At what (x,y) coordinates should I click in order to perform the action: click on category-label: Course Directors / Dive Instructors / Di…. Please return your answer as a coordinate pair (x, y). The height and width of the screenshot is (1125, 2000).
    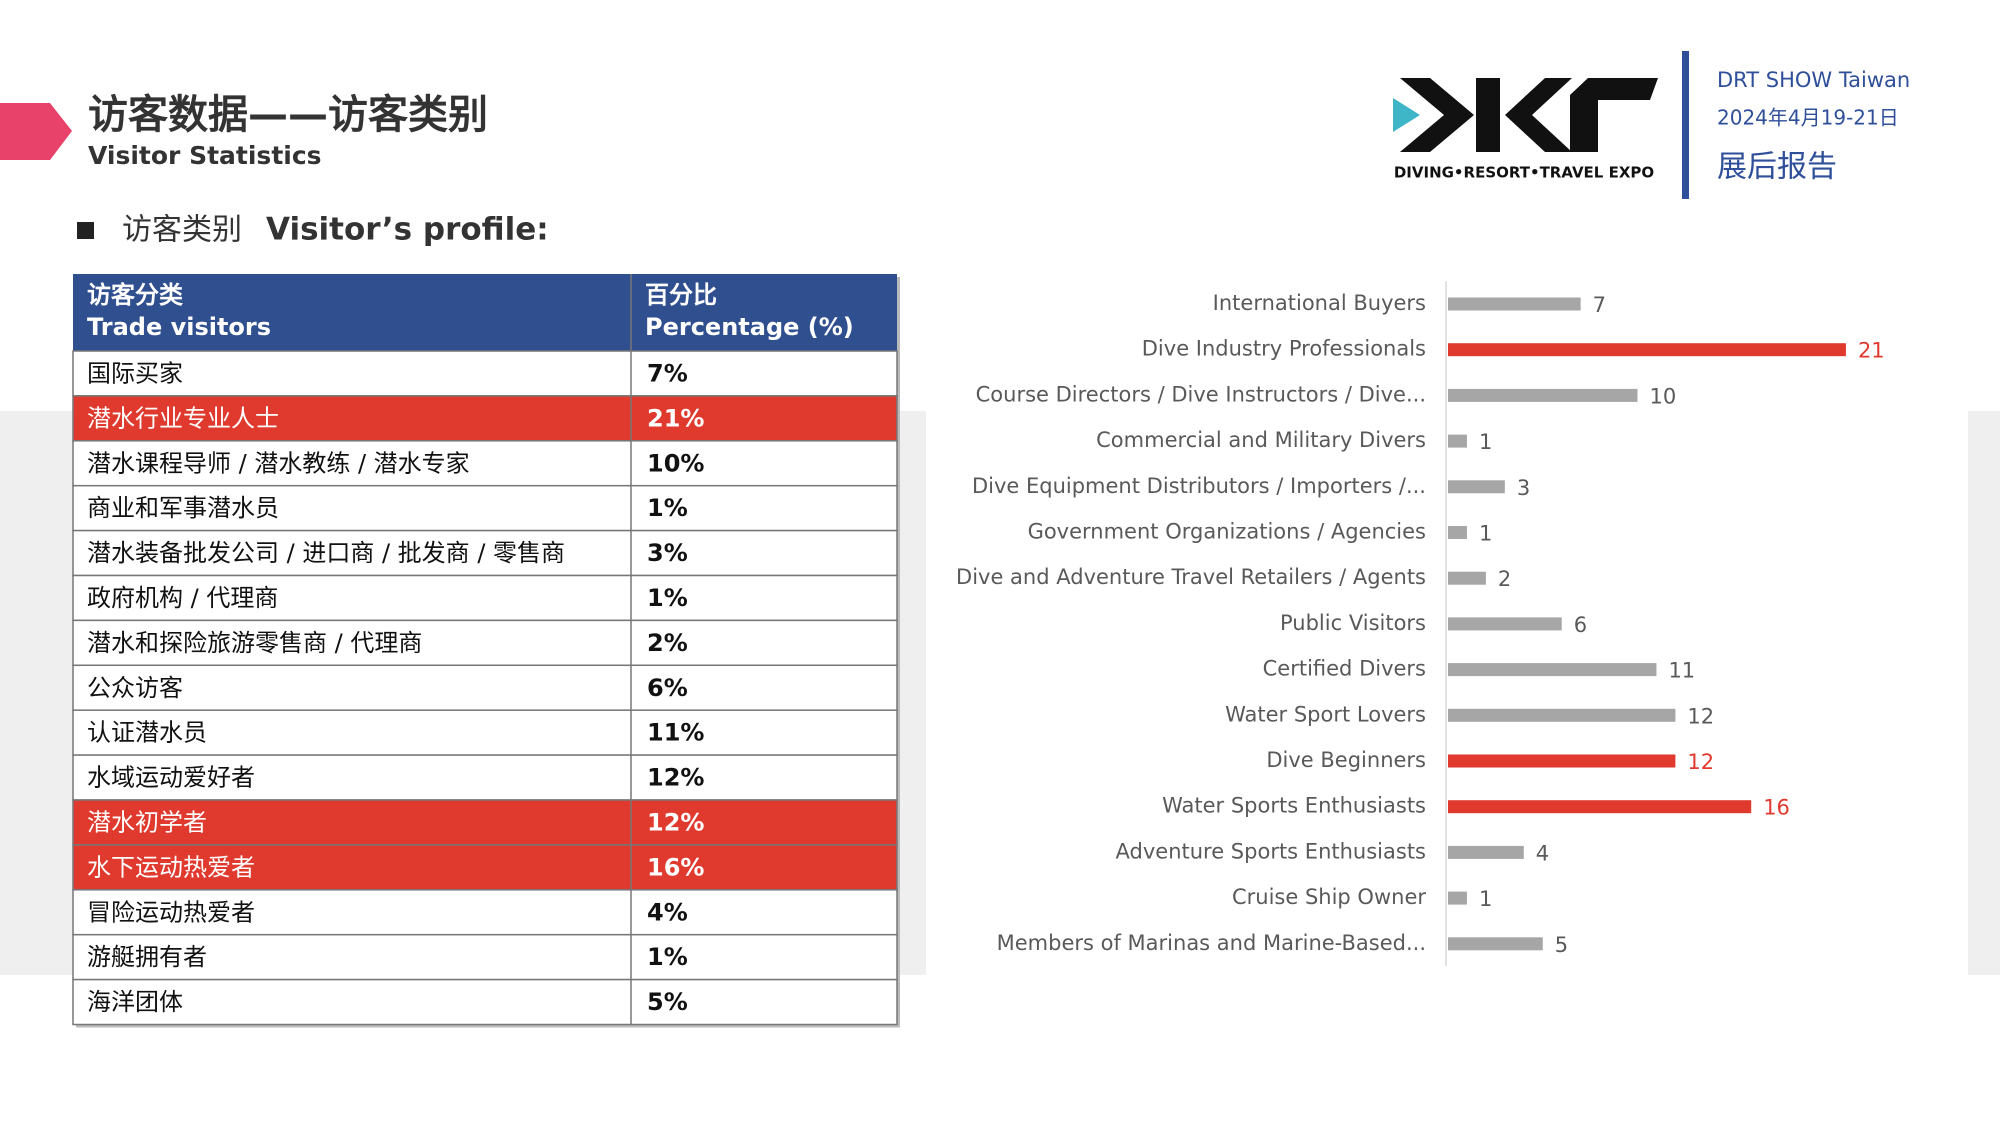
    Looking at the image, I should click on (1201, 394).